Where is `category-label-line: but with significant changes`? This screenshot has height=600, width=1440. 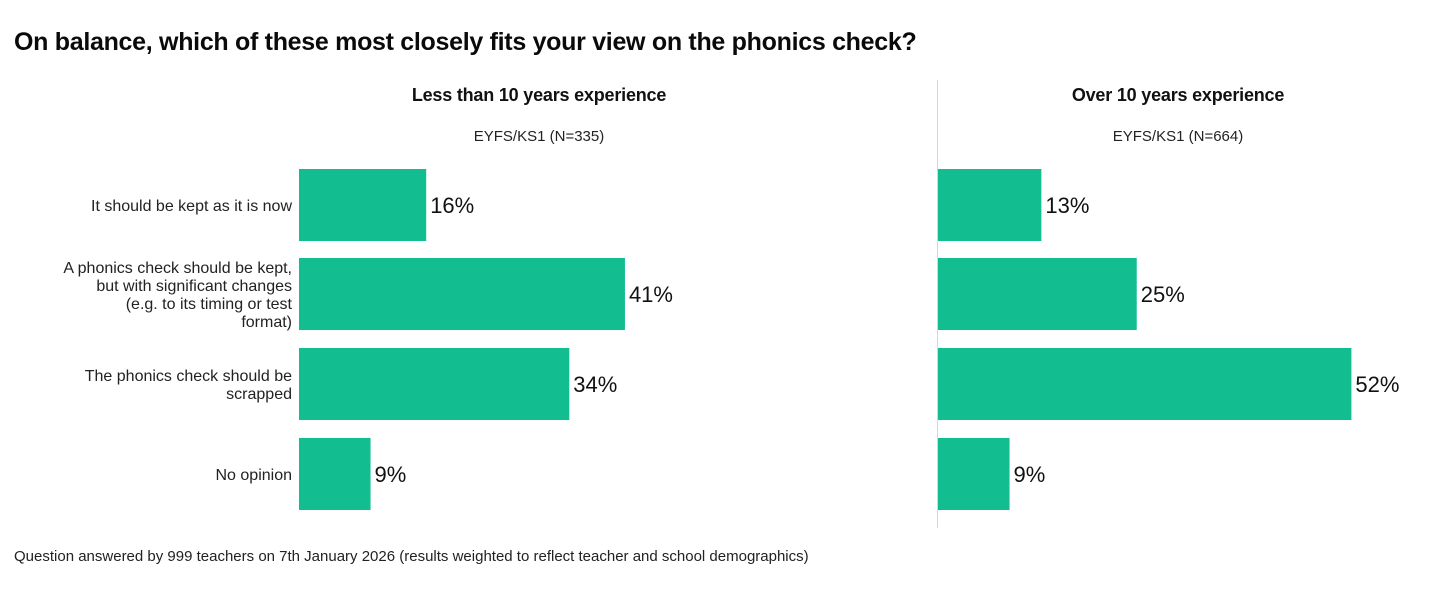
category-label-line: but with significant changes is located at coordinates (194, 286).